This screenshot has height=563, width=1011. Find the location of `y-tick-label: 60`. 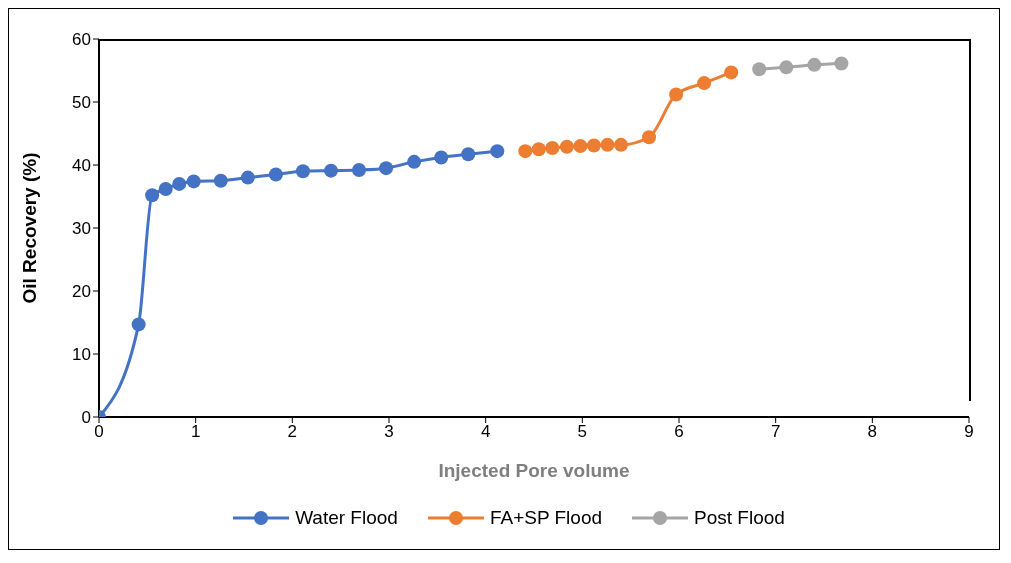

y-tick-label: 60 is located at coordinates (81, 40).